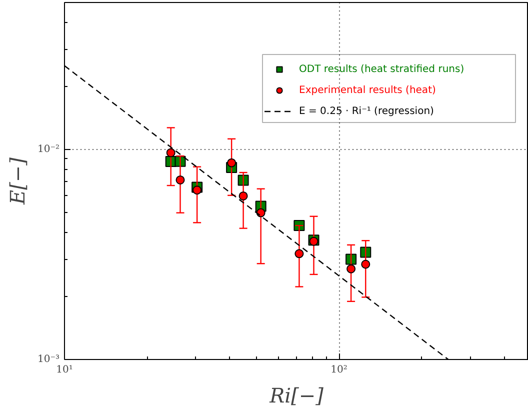  I want to click on x-axis-title: Ri[−], so click(296, 396).